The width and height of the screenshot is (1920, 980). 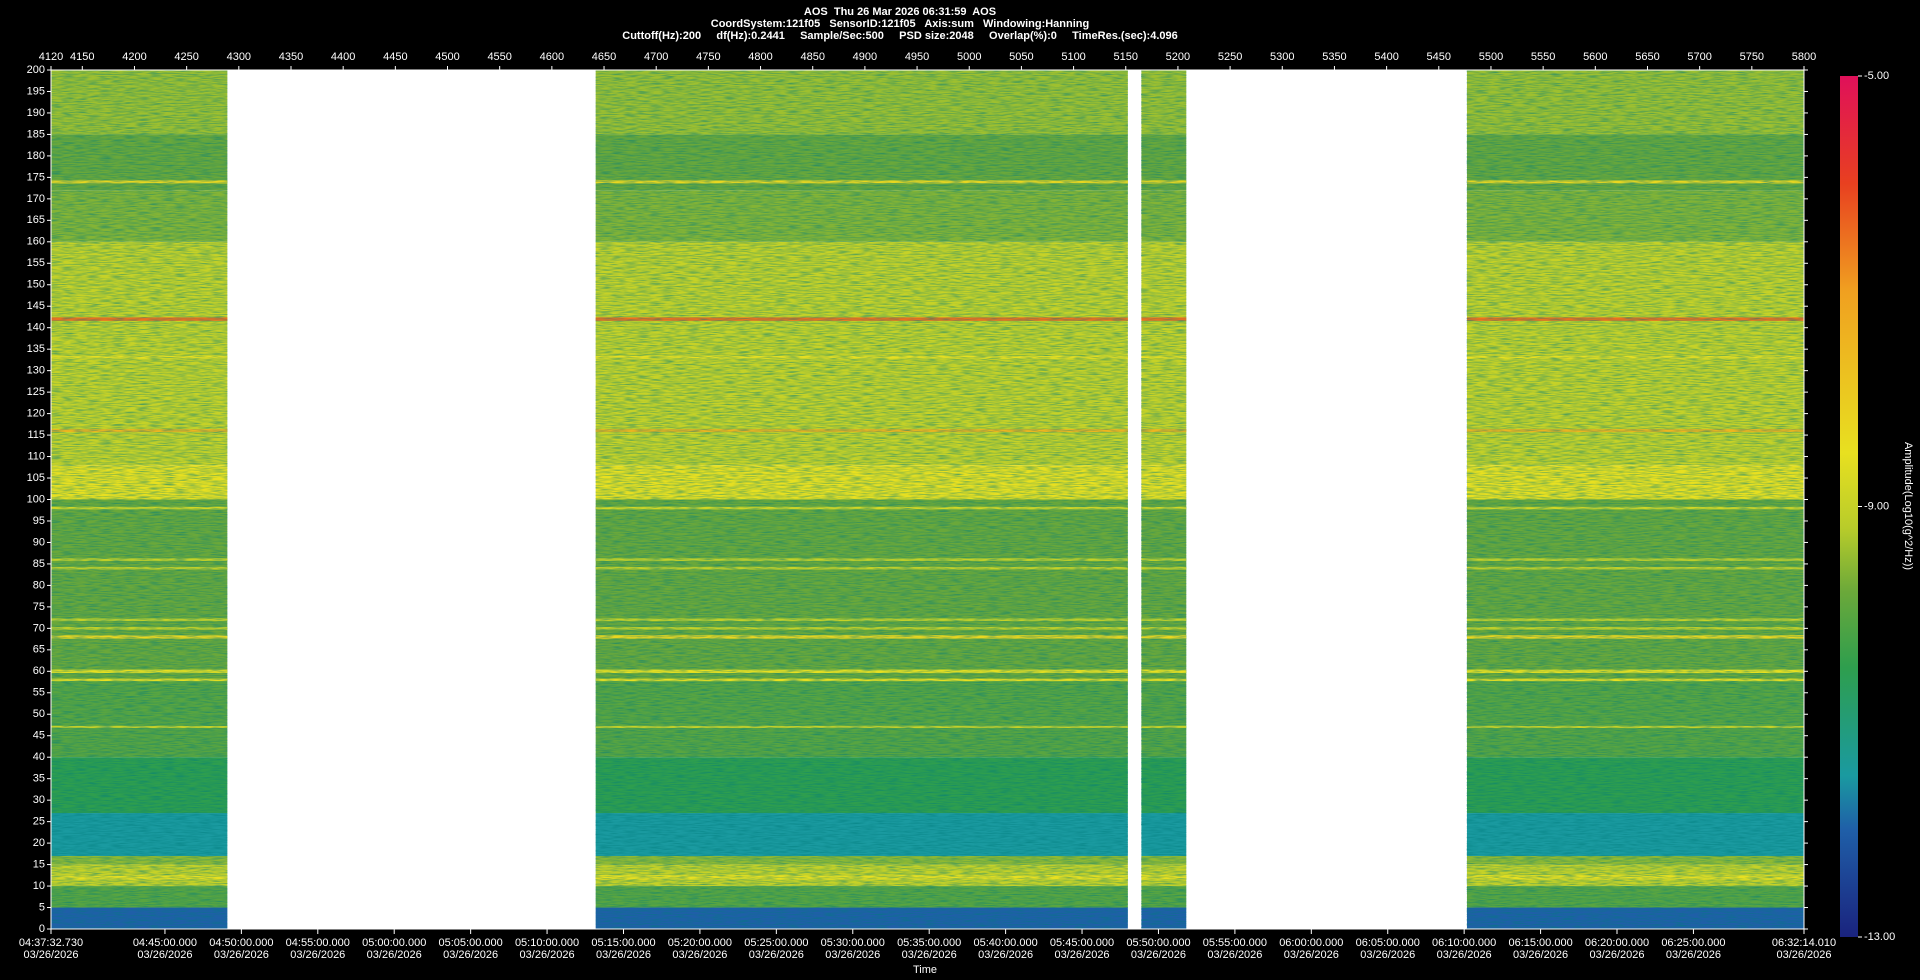 What do you see at coordinates (623, 943) in the screenshot?
I see `time-tick-label: 05:15:00.000` at bounding box center [623, 943].